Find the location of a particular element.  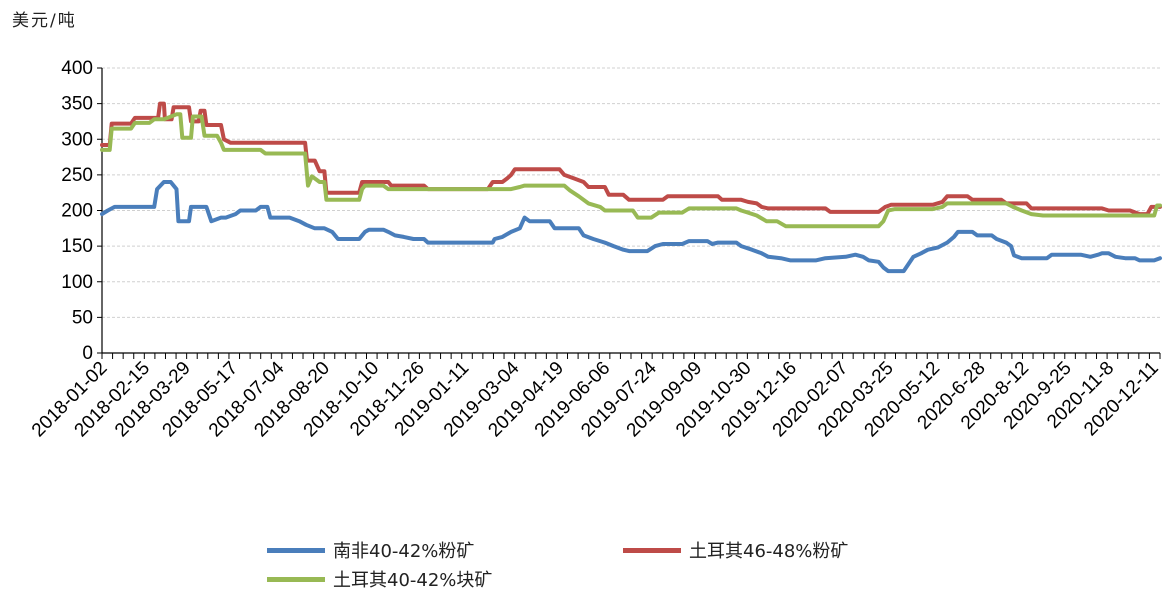

legend-item-series-0: 南非40-42%粉矿 is located at coordinates (370, 550).